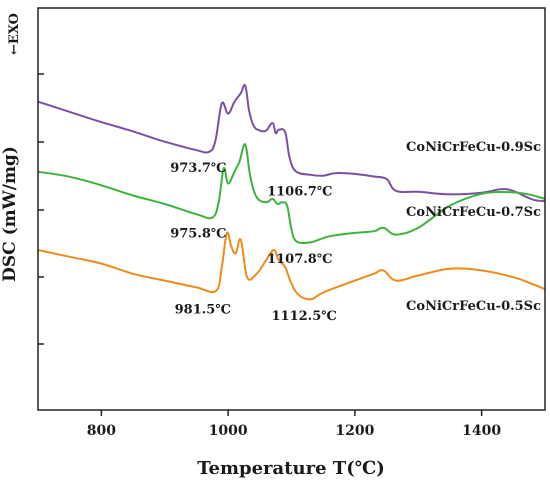 The image size is (550, 482). I want to click on peak-annotation: 1112.5℃, so click(304, 316).